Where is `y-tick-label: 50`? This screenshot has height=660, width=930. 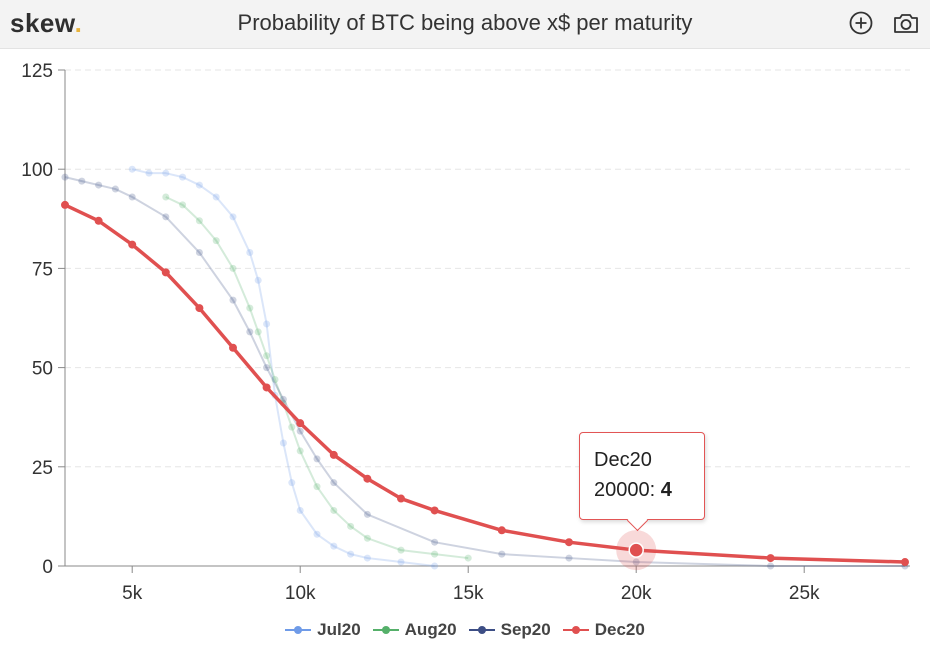
y-tick-label: 50 is located at coordinates (42, 369).